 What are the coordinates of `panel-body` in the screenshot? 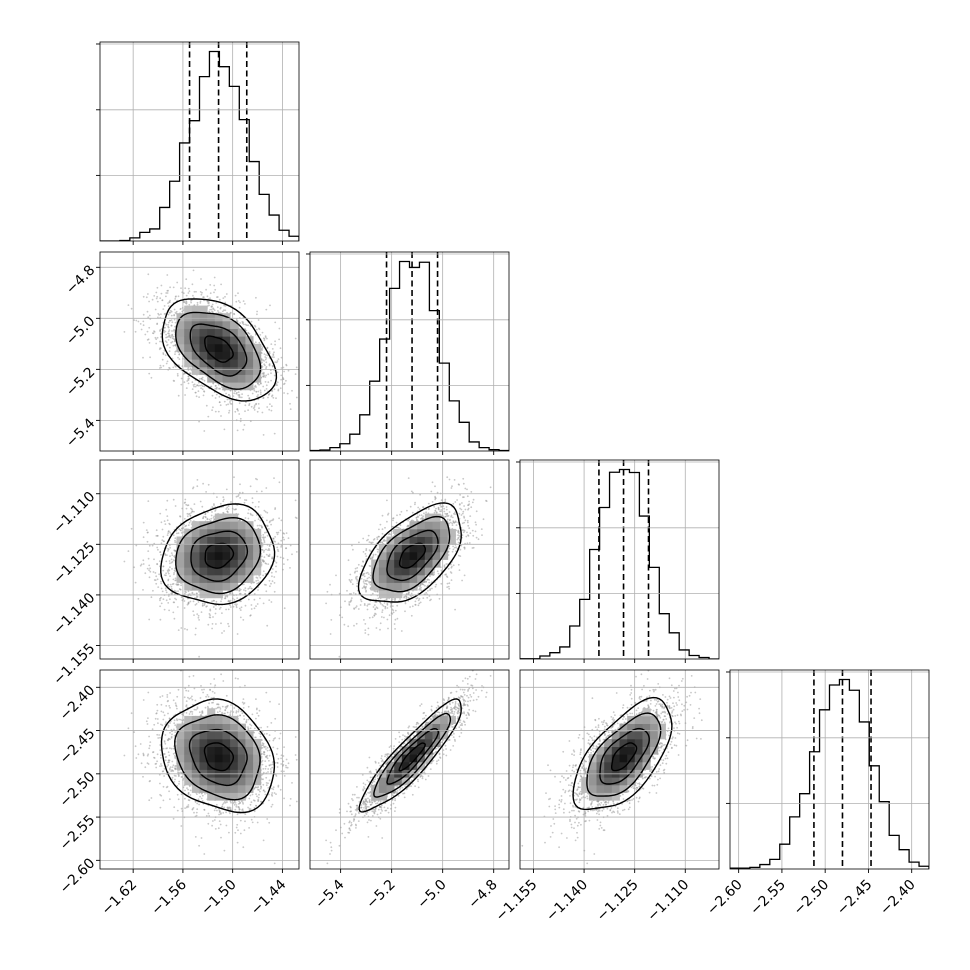 It's located at (409, 351).